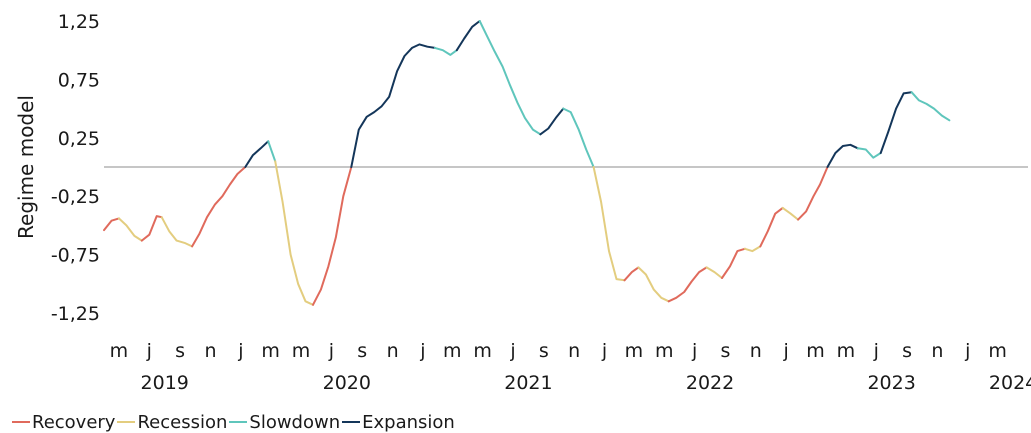 This screenshot has width=1031, height=433. Describe the element at coordinates (75, 256) in the screenshot. I see `y-tick-label: -0,75` at that location.